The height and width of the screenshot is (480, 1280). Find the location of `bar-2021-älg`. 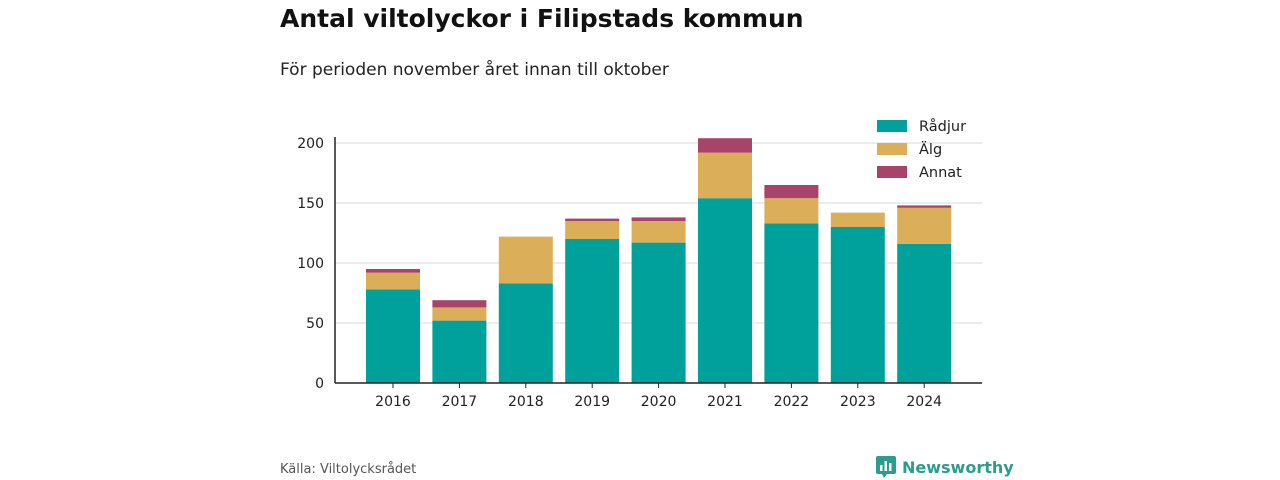

bar-2021-älg is located at coordinates (725, 175).